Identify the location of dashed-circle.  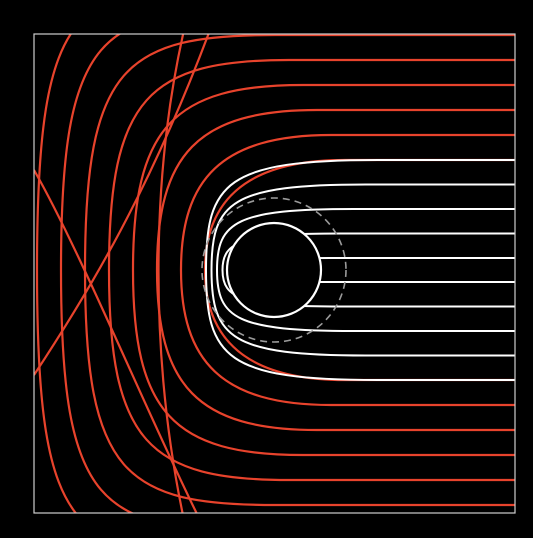
(274, 270).